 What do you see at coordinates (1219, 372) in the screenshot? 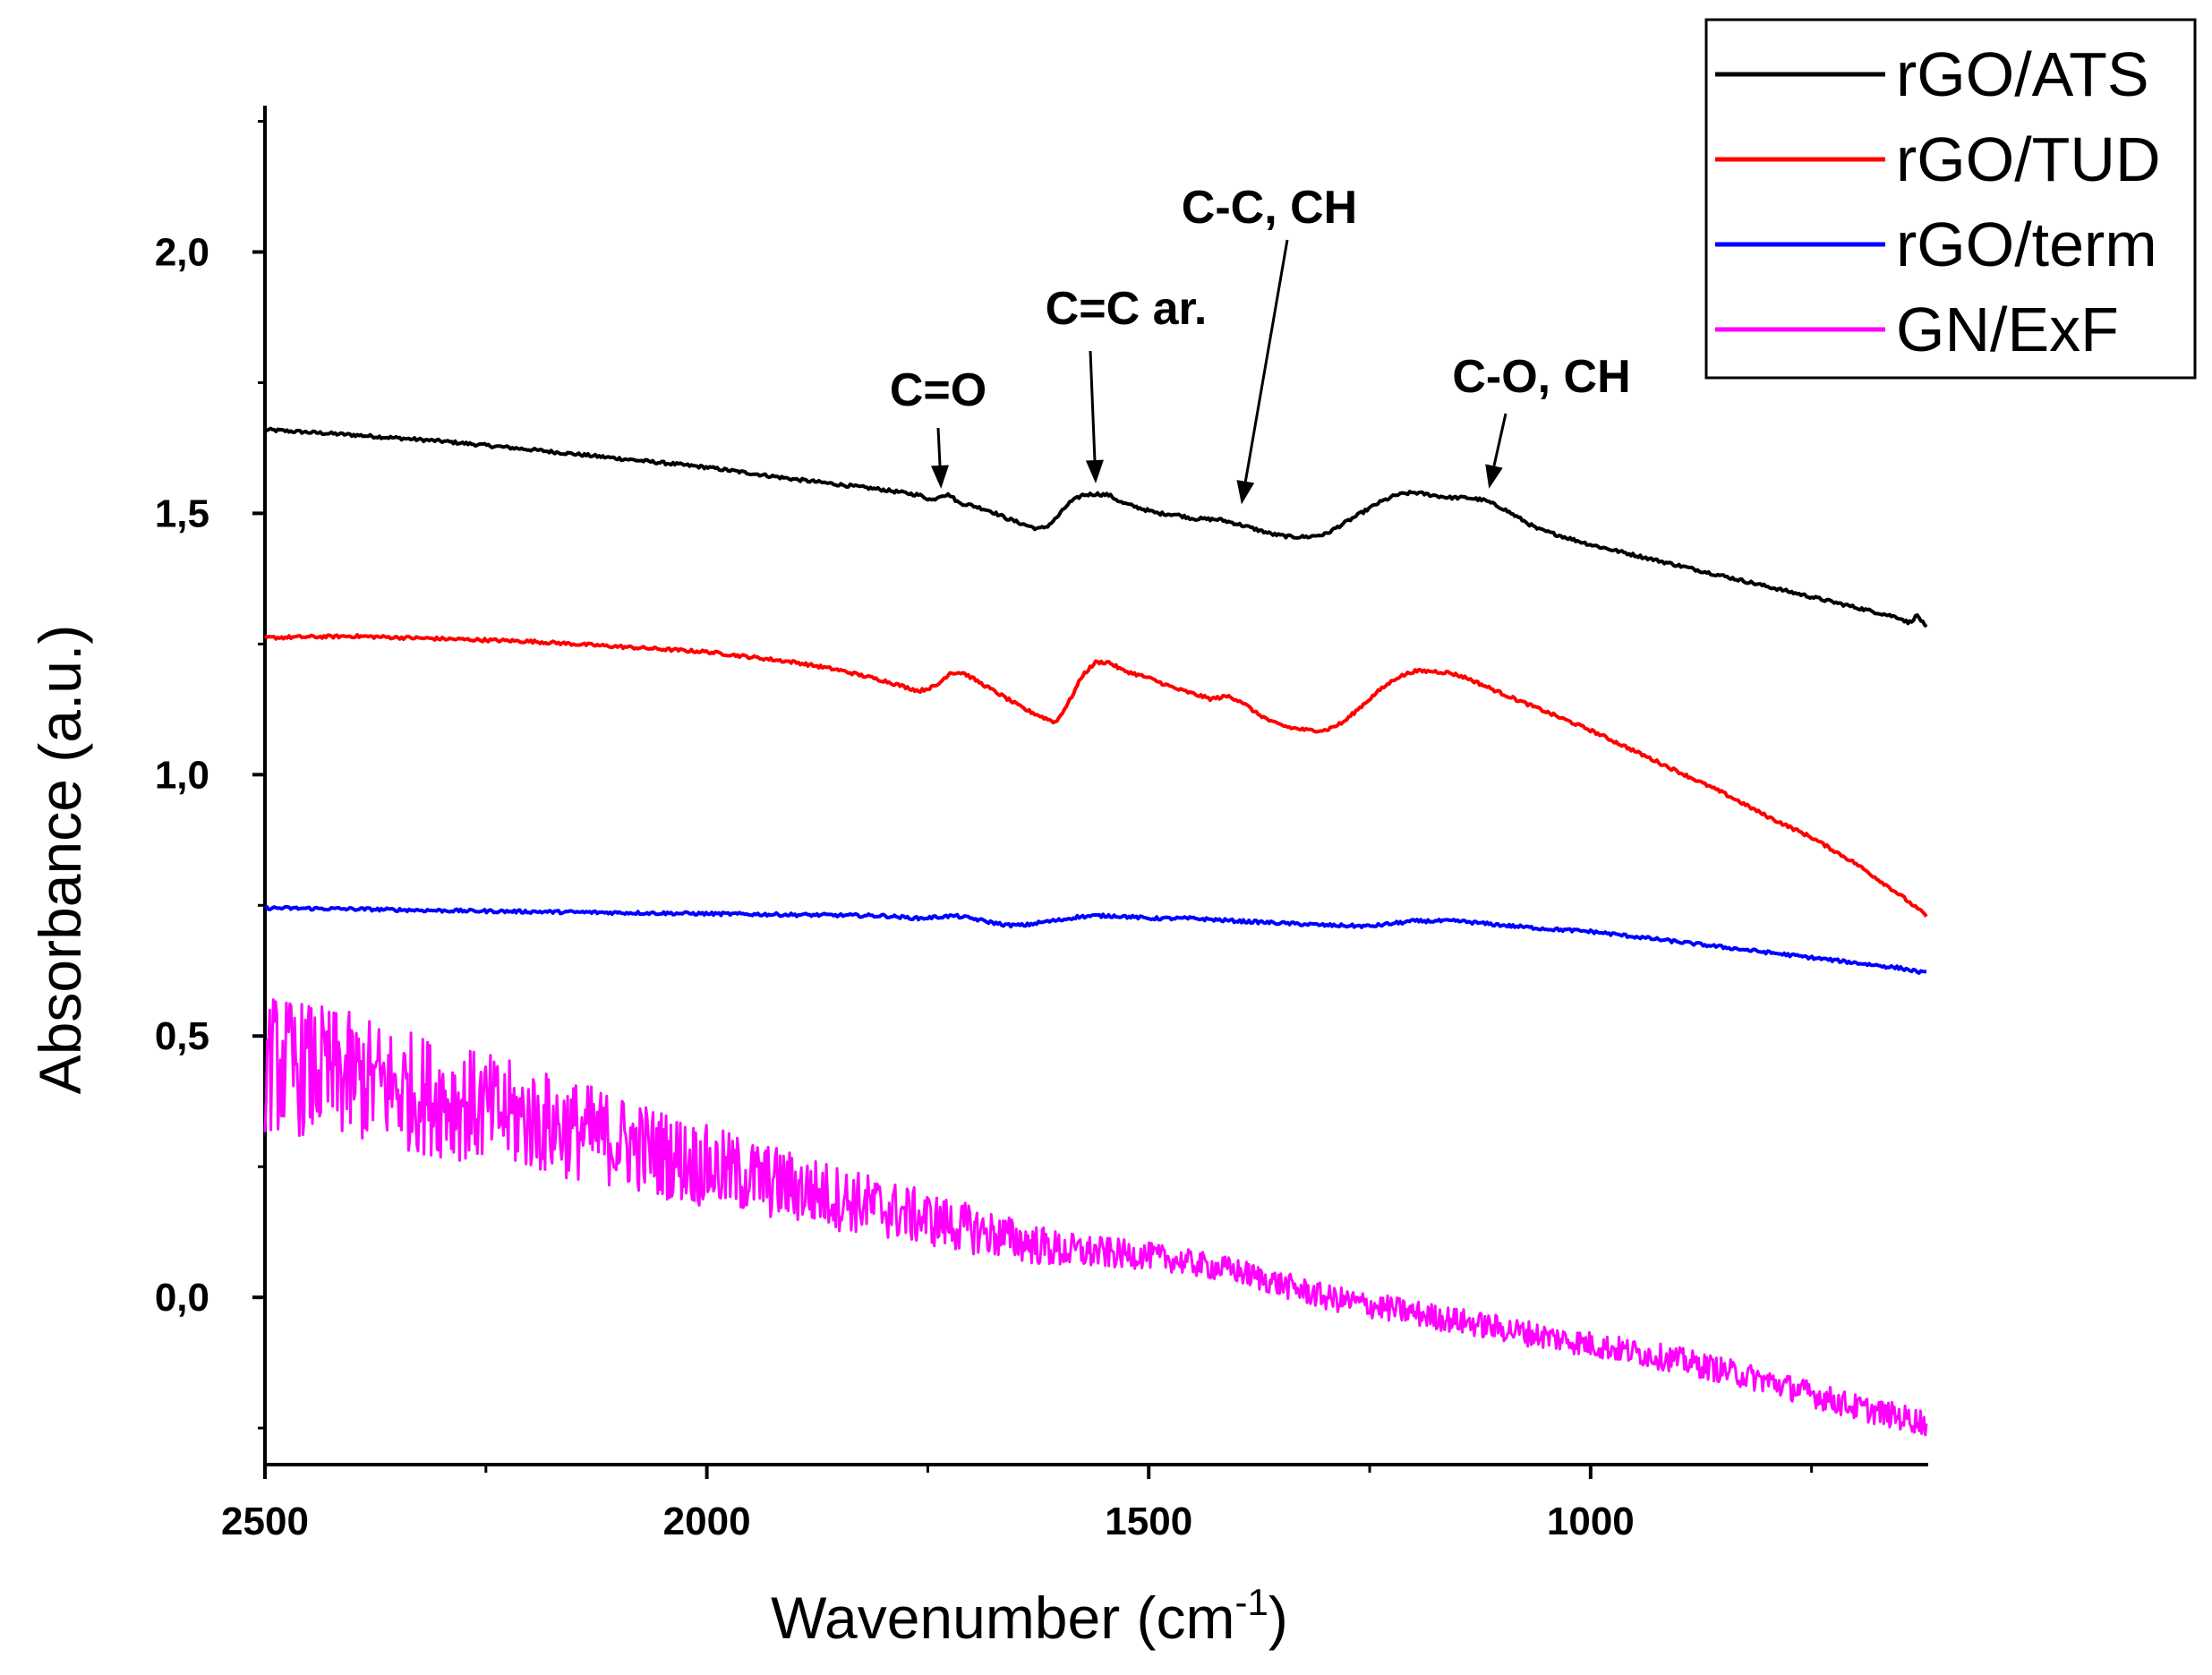
I see `annotation-arrows` at bounding box center [1219, 372].